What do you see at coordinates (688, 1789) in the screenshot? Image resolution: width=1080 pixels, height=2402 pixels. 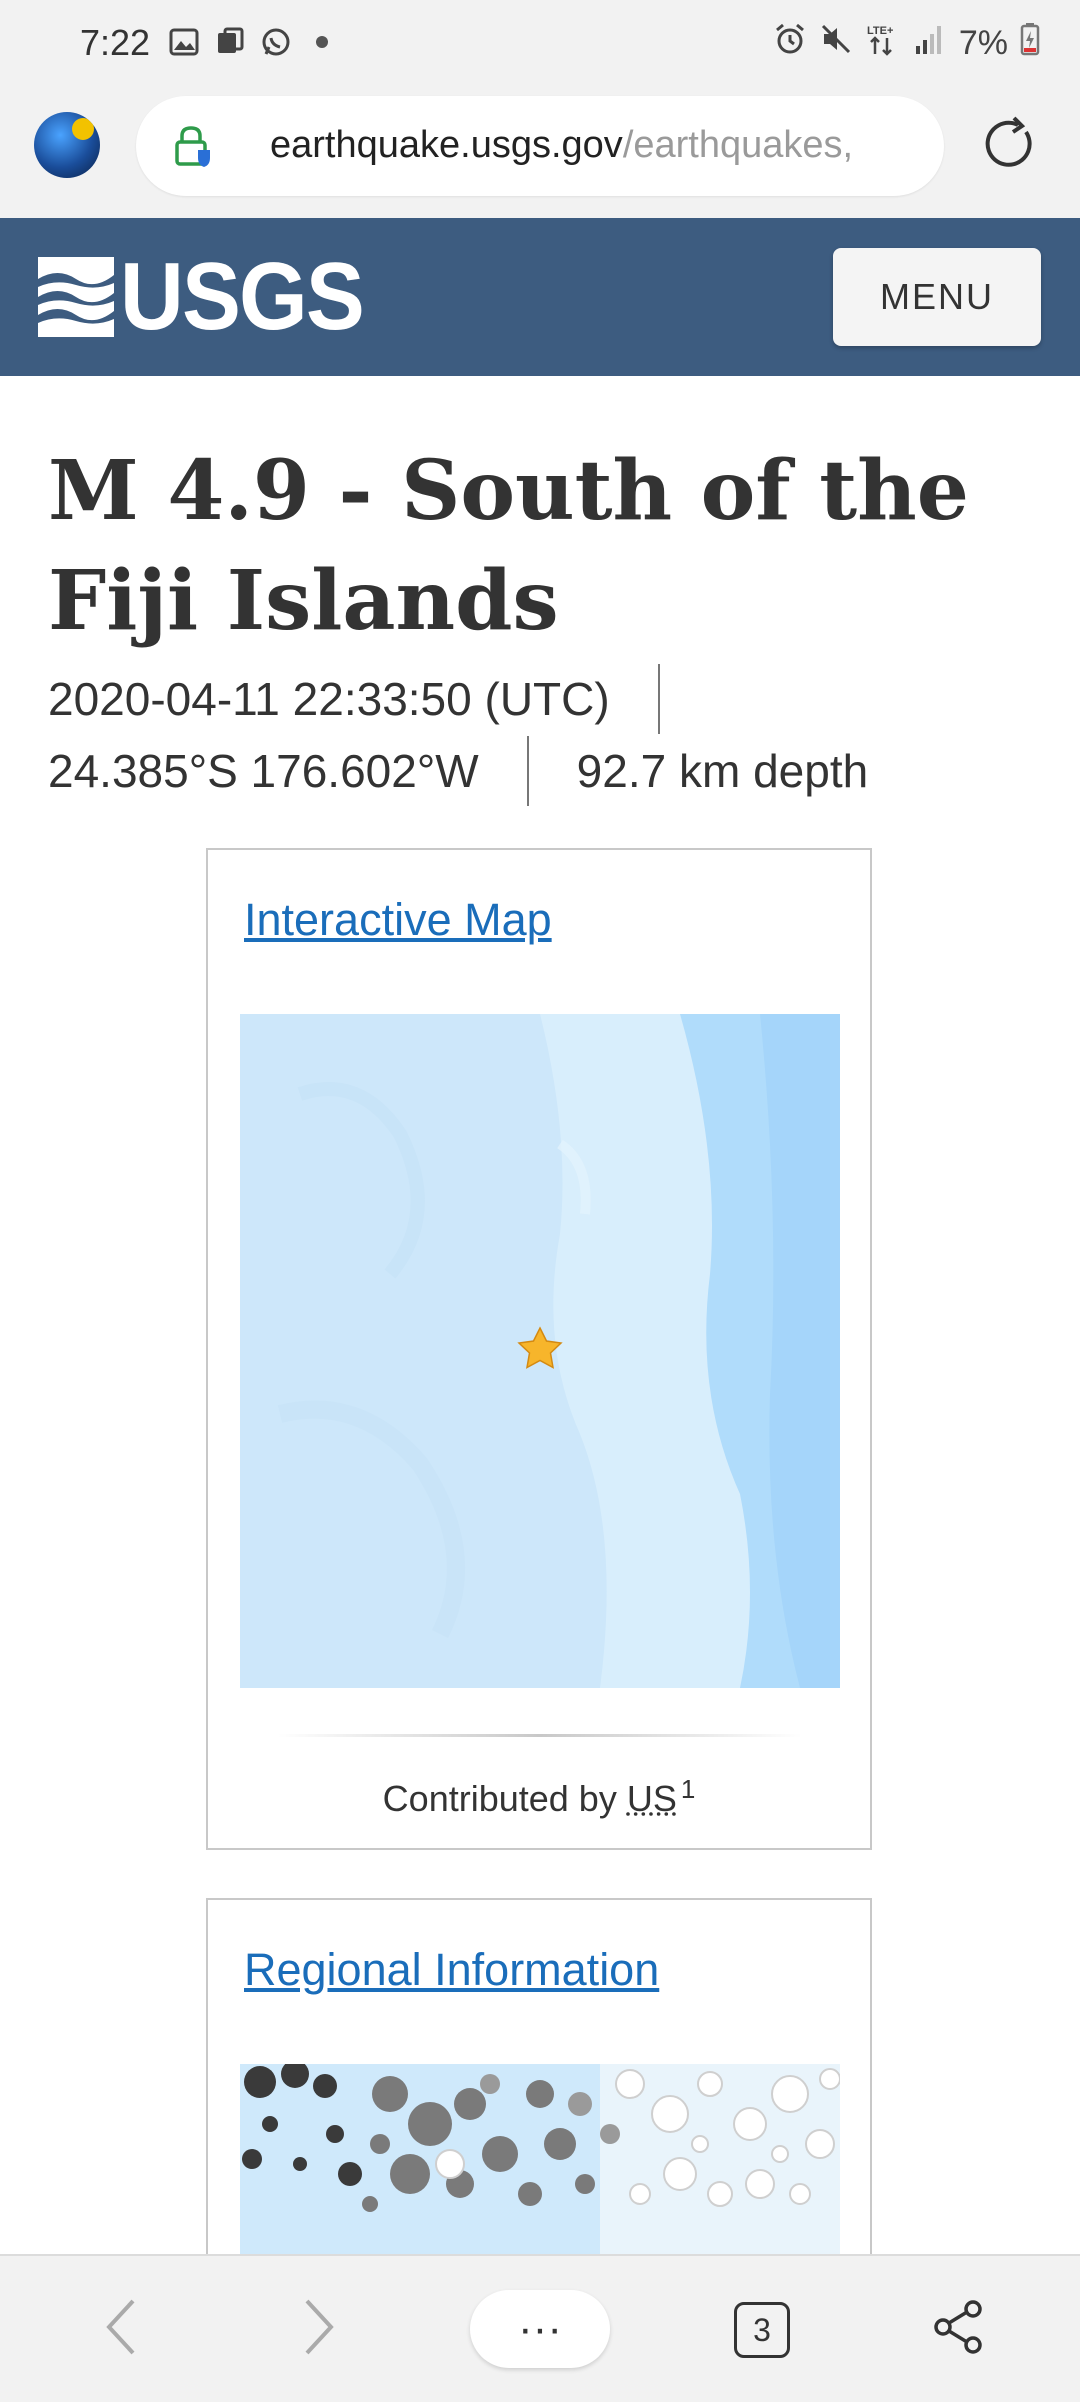 I see `footnote: 1` at bounding box center [688, 1789].